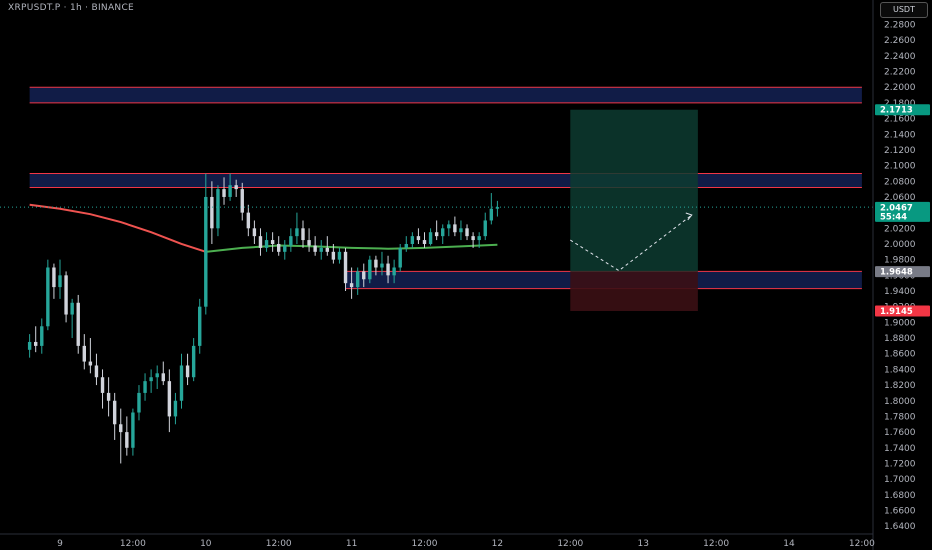 This screenshot has height=550, width=932. What do you see at coordinates (904, 10) in the screenshot?
I see `quote-currency-badge: USDT` at bounding box center [904, 10].